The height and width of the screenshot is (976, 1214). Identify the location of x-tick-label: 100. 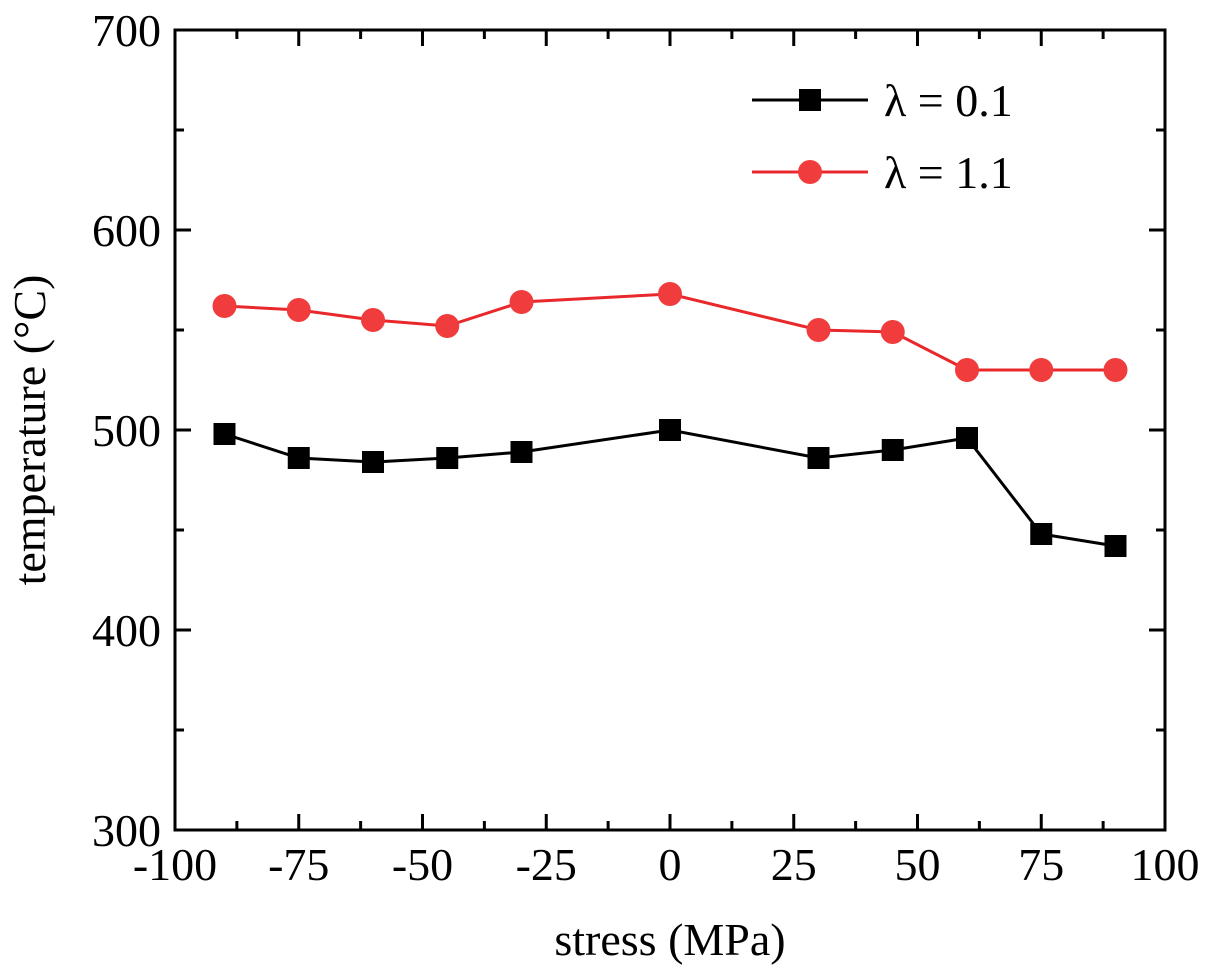
(1165, 864).